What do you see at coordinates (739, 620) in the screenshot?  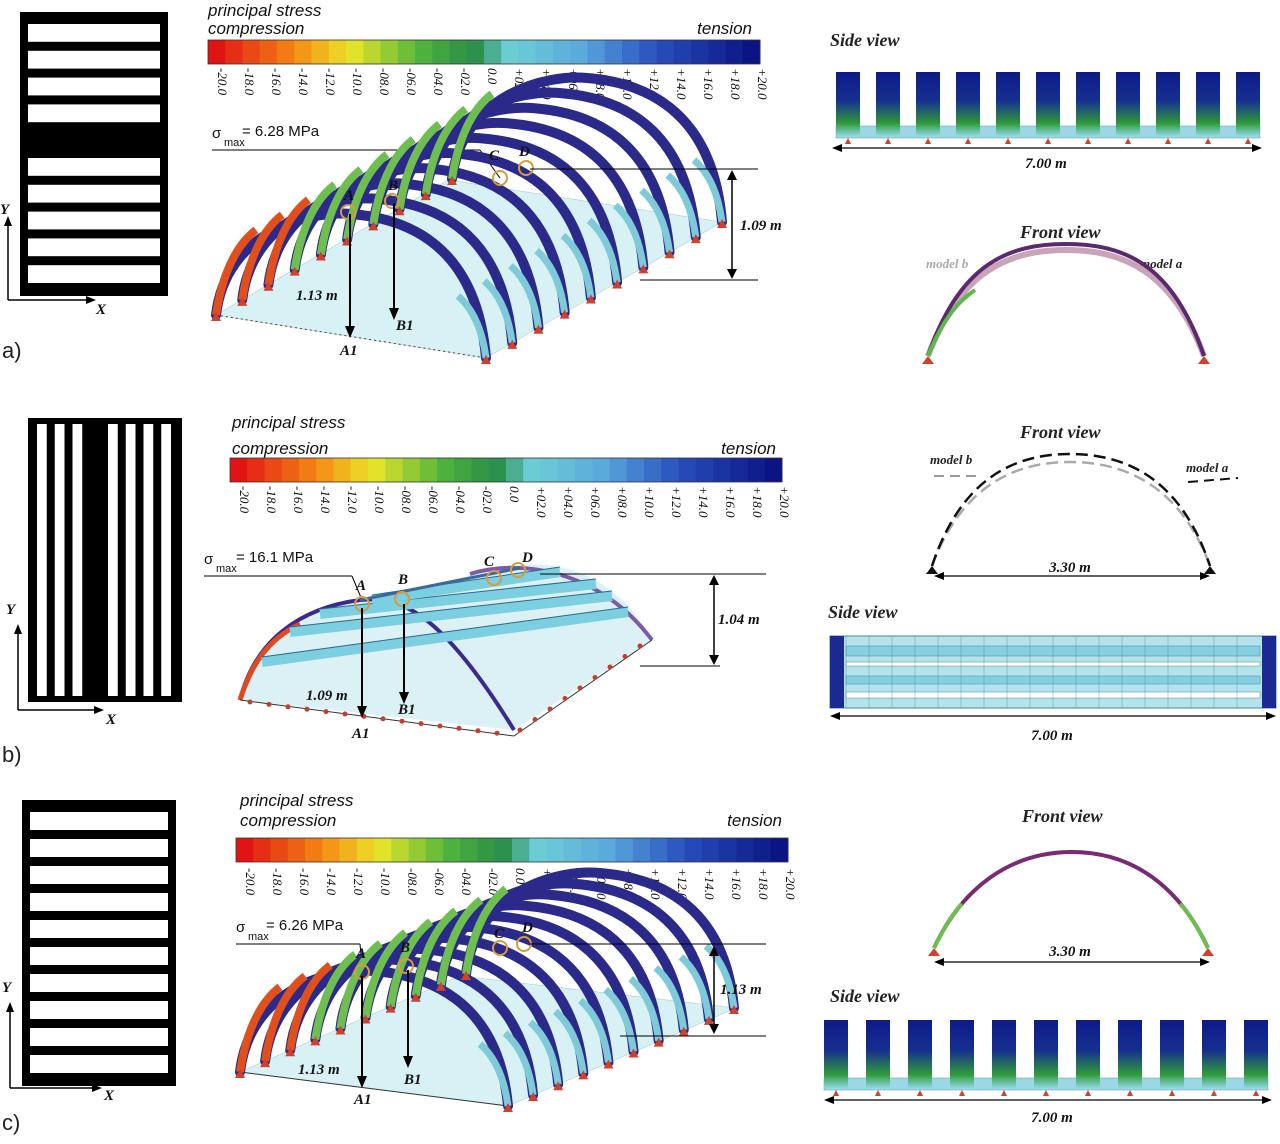 I see `height-right-label: 1.04 m` at bounding box center [739, 620].